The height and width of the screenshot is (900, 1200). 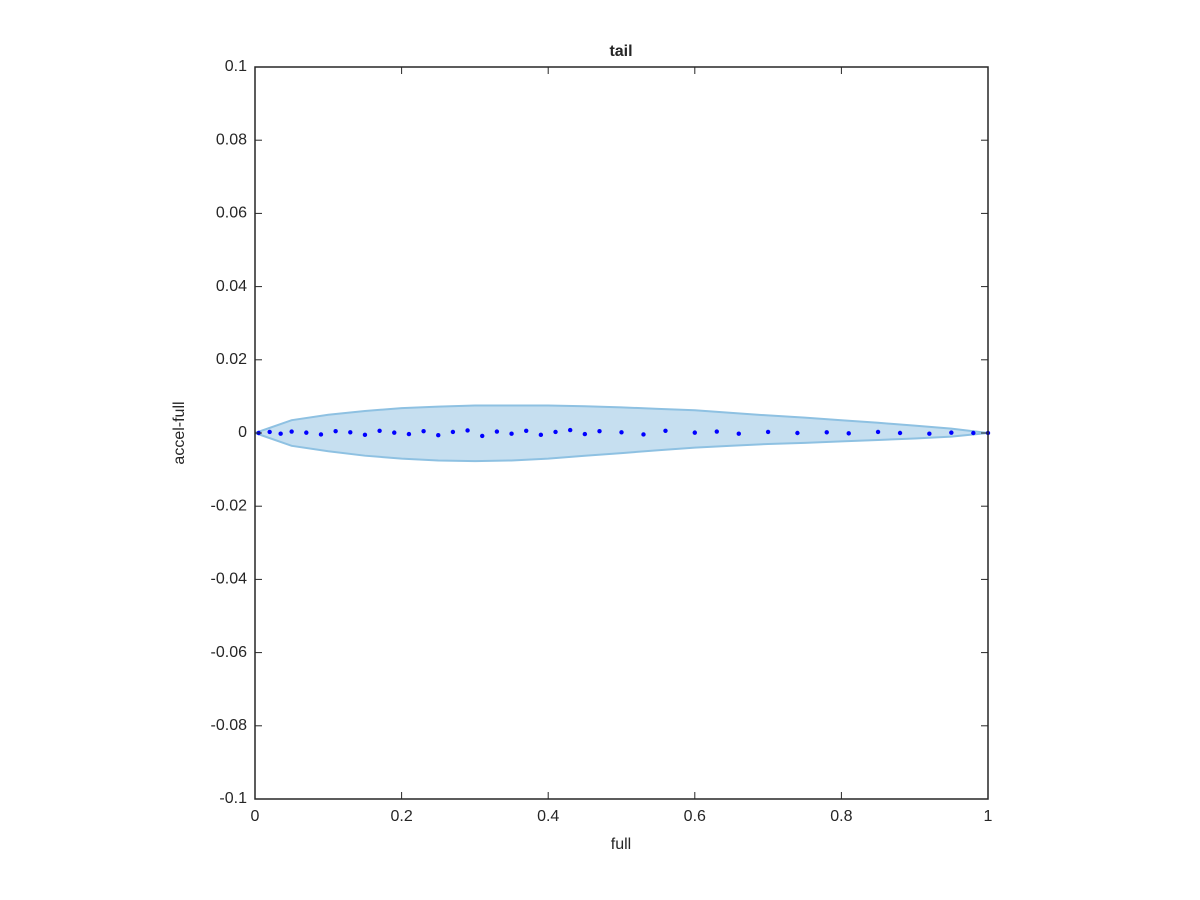 I want to click on x-tick-label: 0, so click(x=255, y=816).